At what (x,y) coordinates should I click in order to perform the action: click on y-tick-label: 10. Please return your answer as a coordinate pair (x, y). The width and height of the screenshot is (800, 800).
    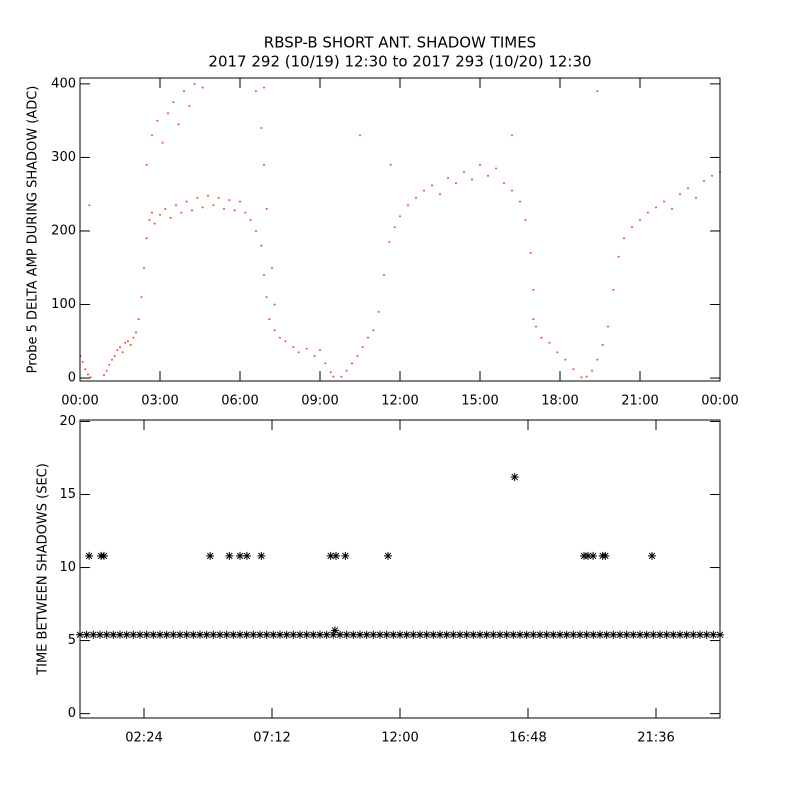
    Looking at the image, I should click on (67, 567).